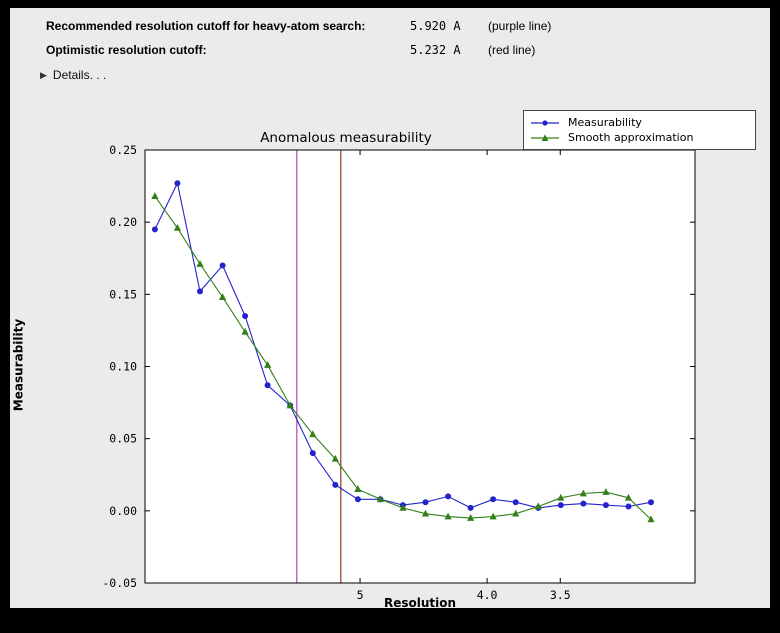 The height and width of the screenshot is (633, 780). What do you see at coordinates (360, 595) in the screenshot?
I see `svg-text: 5` at bounding box center [360, 595].